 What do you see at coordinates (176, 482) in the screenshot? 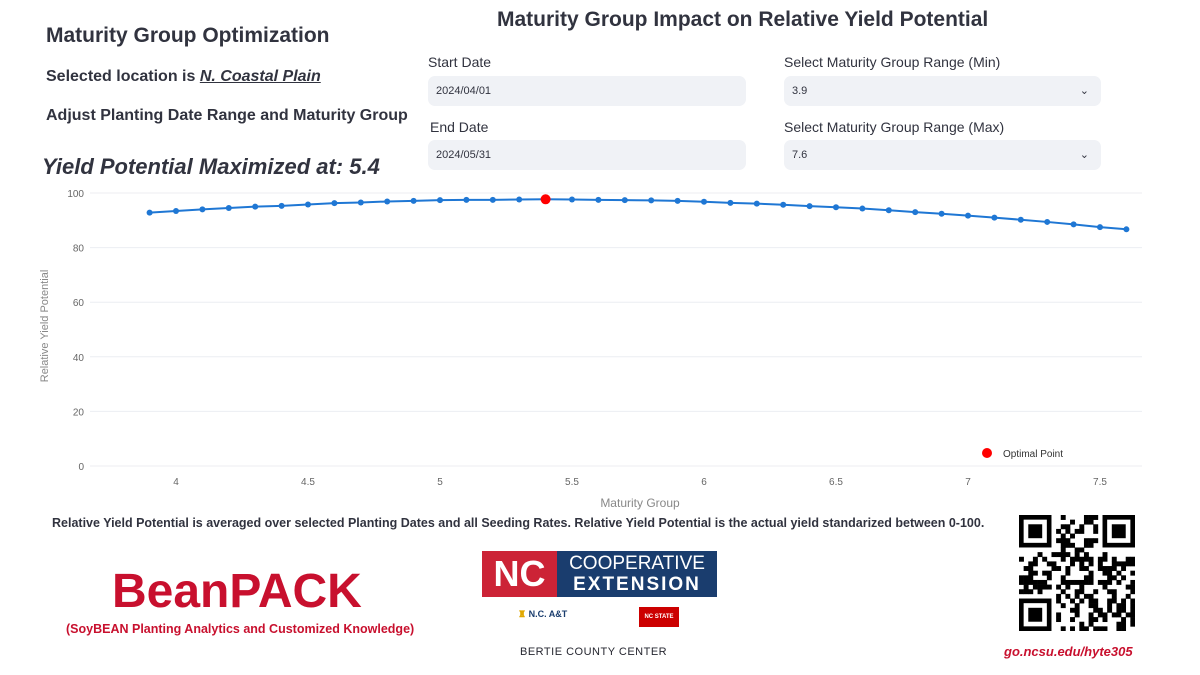
I see `x-tick-label: 4` at bounding box center [176, 482].